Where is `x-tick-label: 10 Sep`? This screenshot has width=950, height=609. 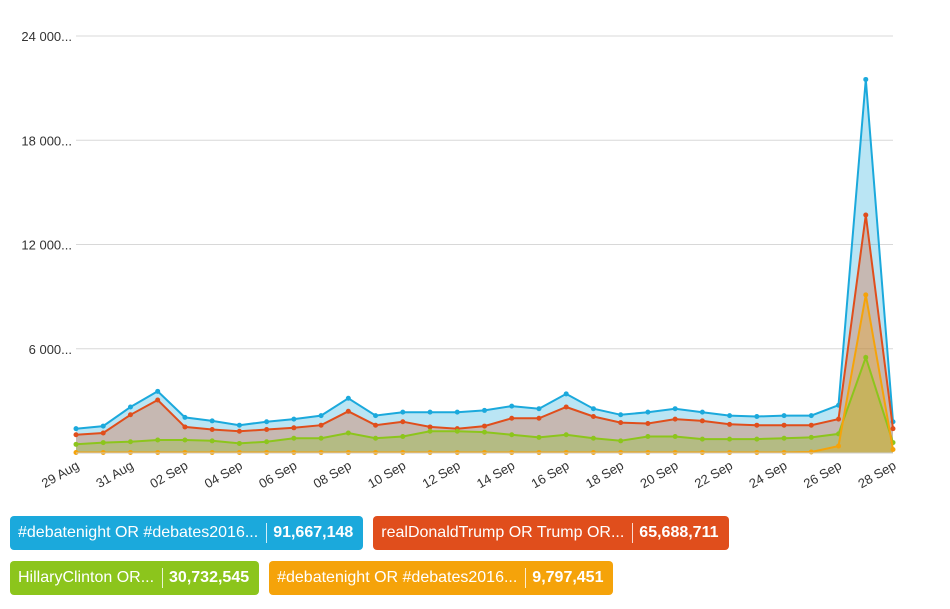 x-tick-label: 10 Sep is located at coordinates (386, 475).